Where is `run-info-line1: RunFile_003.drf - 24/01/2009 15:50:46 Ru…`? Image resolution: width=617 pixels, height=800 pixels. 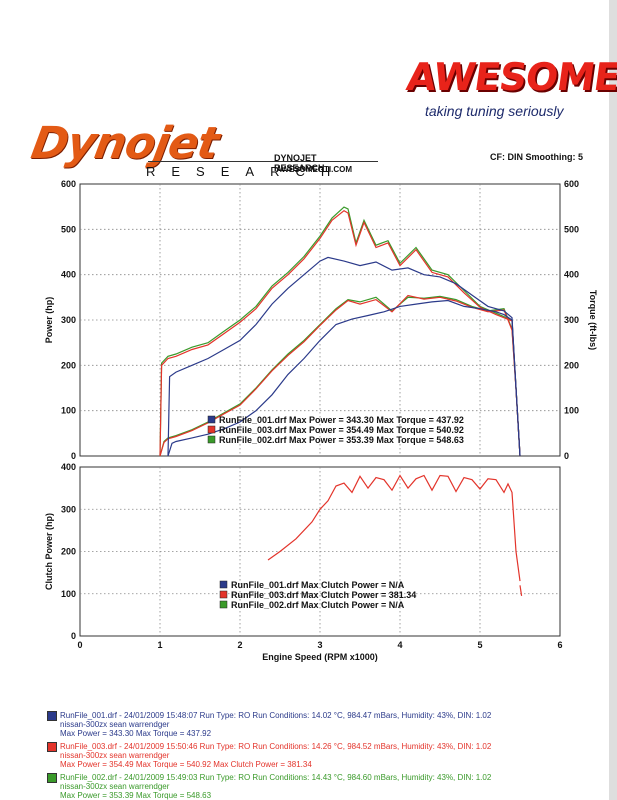
run-info-line1: RunFile_003.drf - 24/01/2009 15:50:46 Ru… is located at coordinates (276, 746).